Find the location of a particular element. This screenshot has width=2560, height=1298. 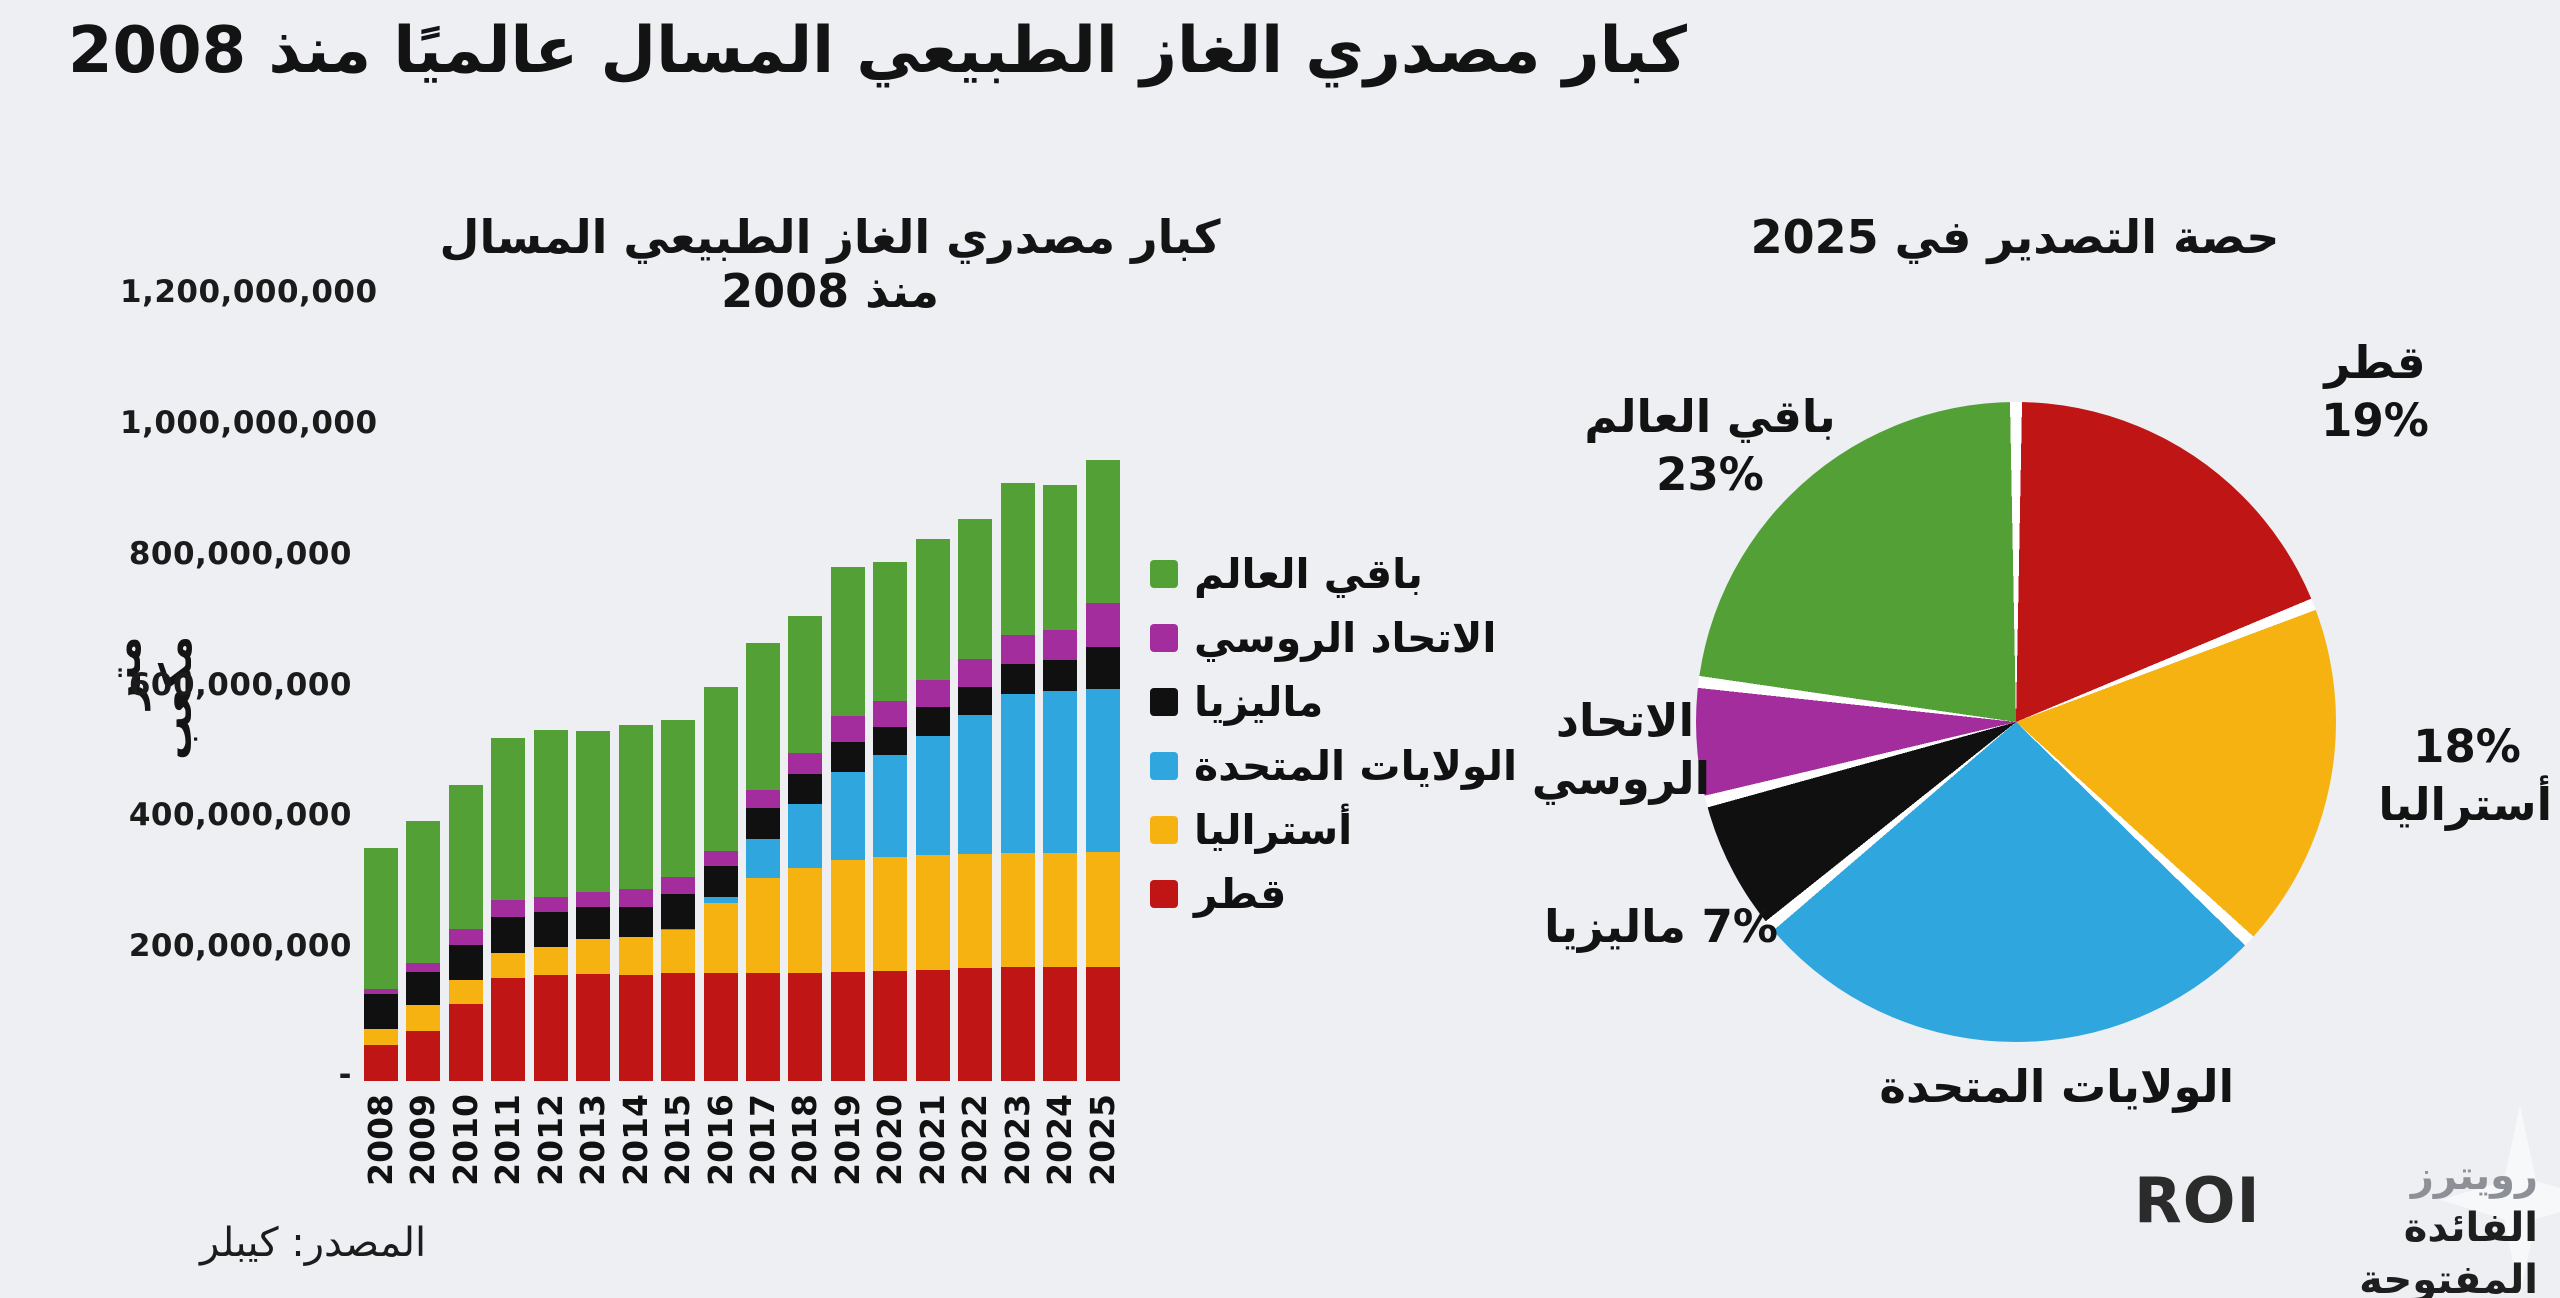

bar-2012-segment-australia is located at coordinates (550, 961).